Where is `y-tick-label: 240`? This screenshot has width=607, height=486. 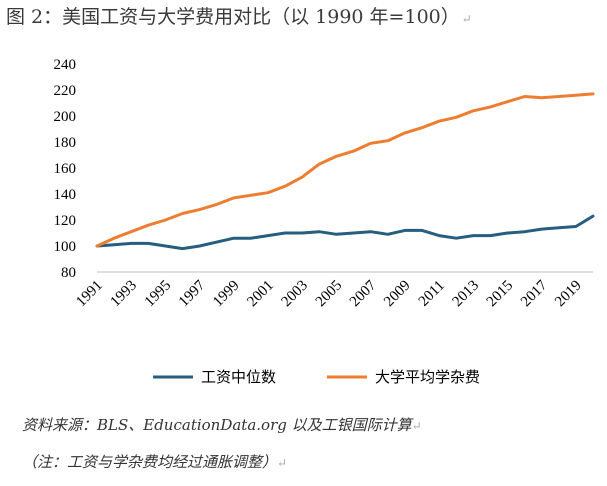
y-tick-label: 240 is located at coordinates (65, 65).